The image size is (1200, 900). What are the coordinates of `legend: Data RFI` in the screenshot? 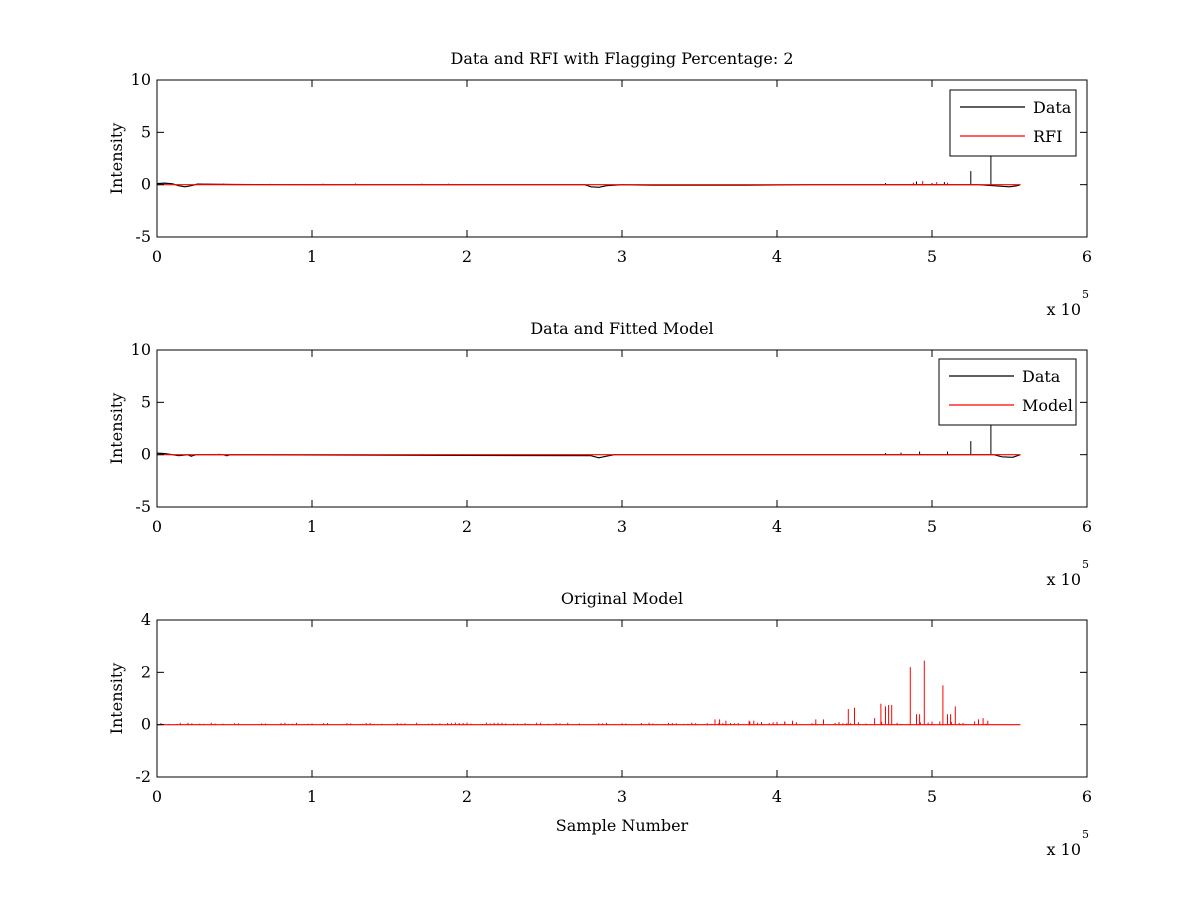 It's located at (1013, 123).